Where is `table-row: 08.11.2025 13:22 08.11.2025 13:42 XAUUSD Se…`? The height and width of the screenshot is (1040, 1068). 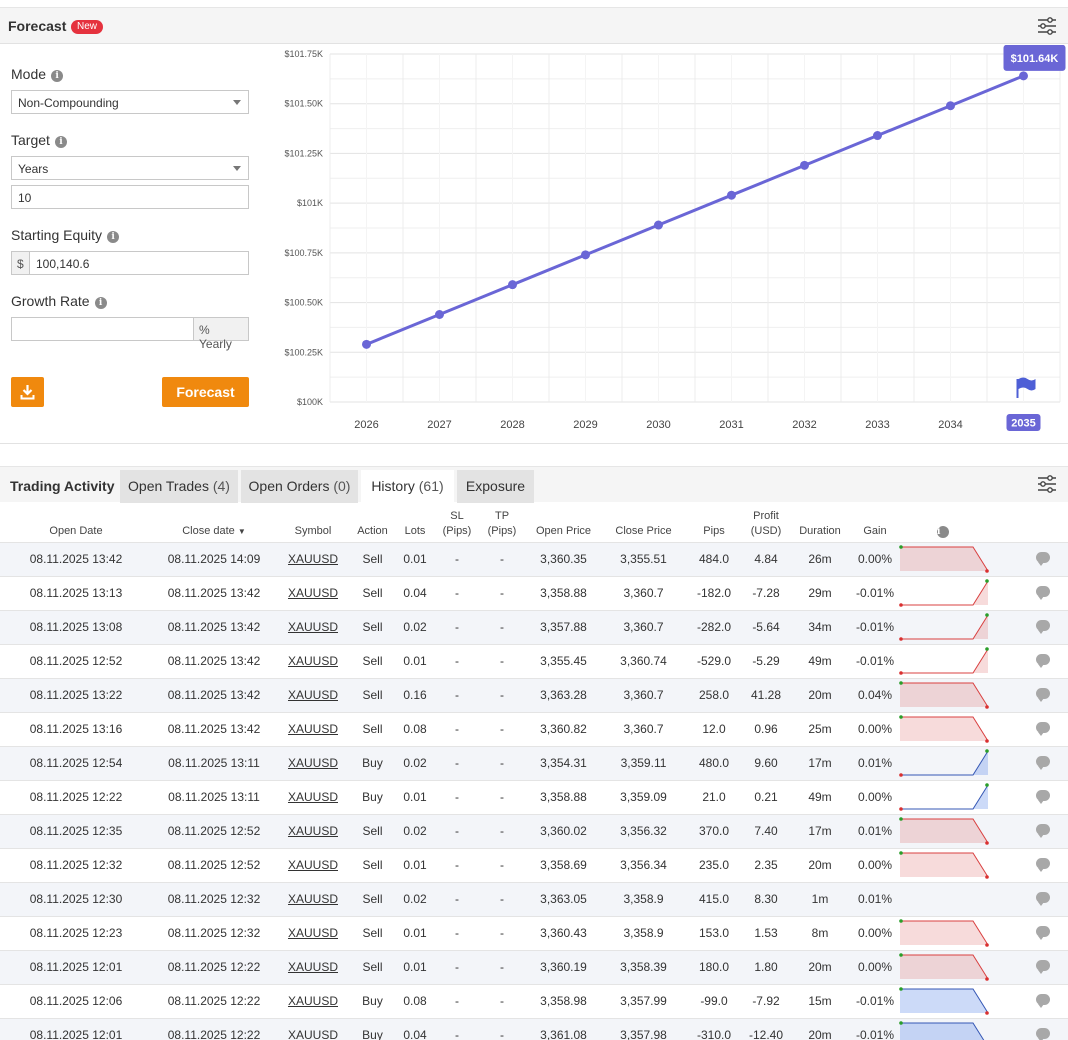 table-row: 08.11.2025 13:22 08.11.2025 13:42 XAUUSD Se… is located at coordinates (534, 694).